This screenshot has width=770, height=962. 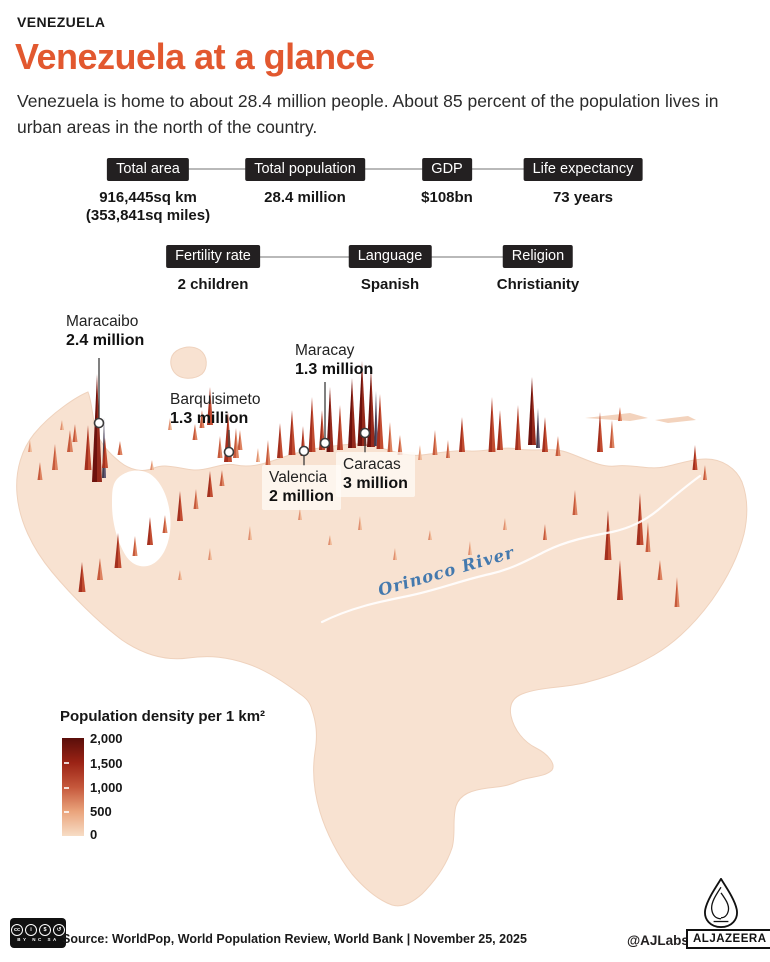 What do you see at coordinates (325, 350) in the screenshot?
I see `city-name: Maracay` at bounding box center [325, 350].